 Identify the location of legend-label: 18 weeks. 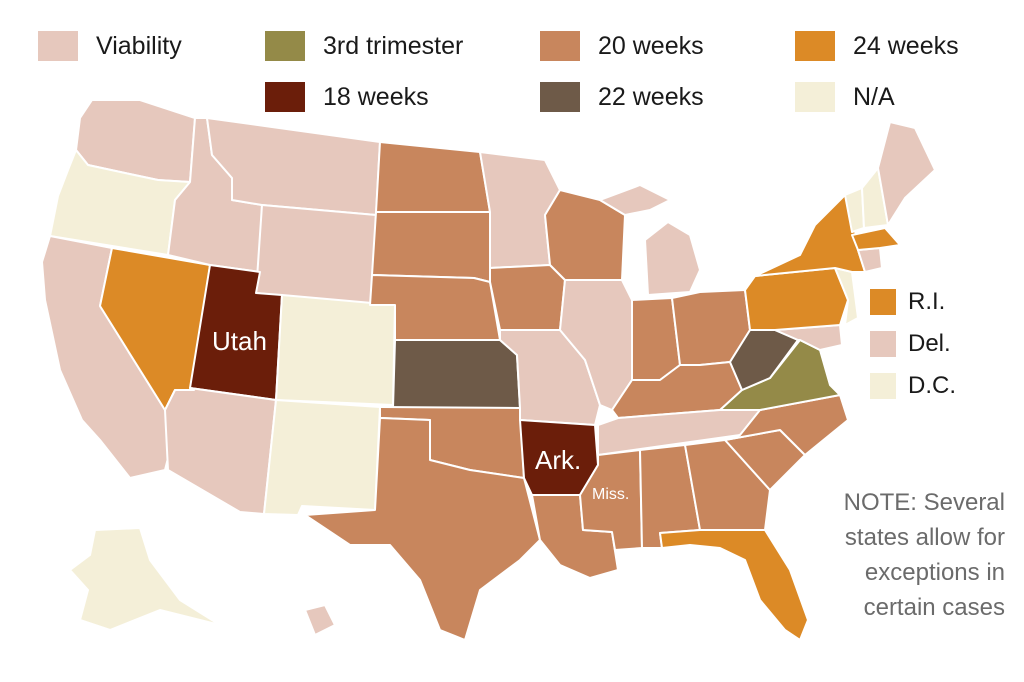
(376, 96).